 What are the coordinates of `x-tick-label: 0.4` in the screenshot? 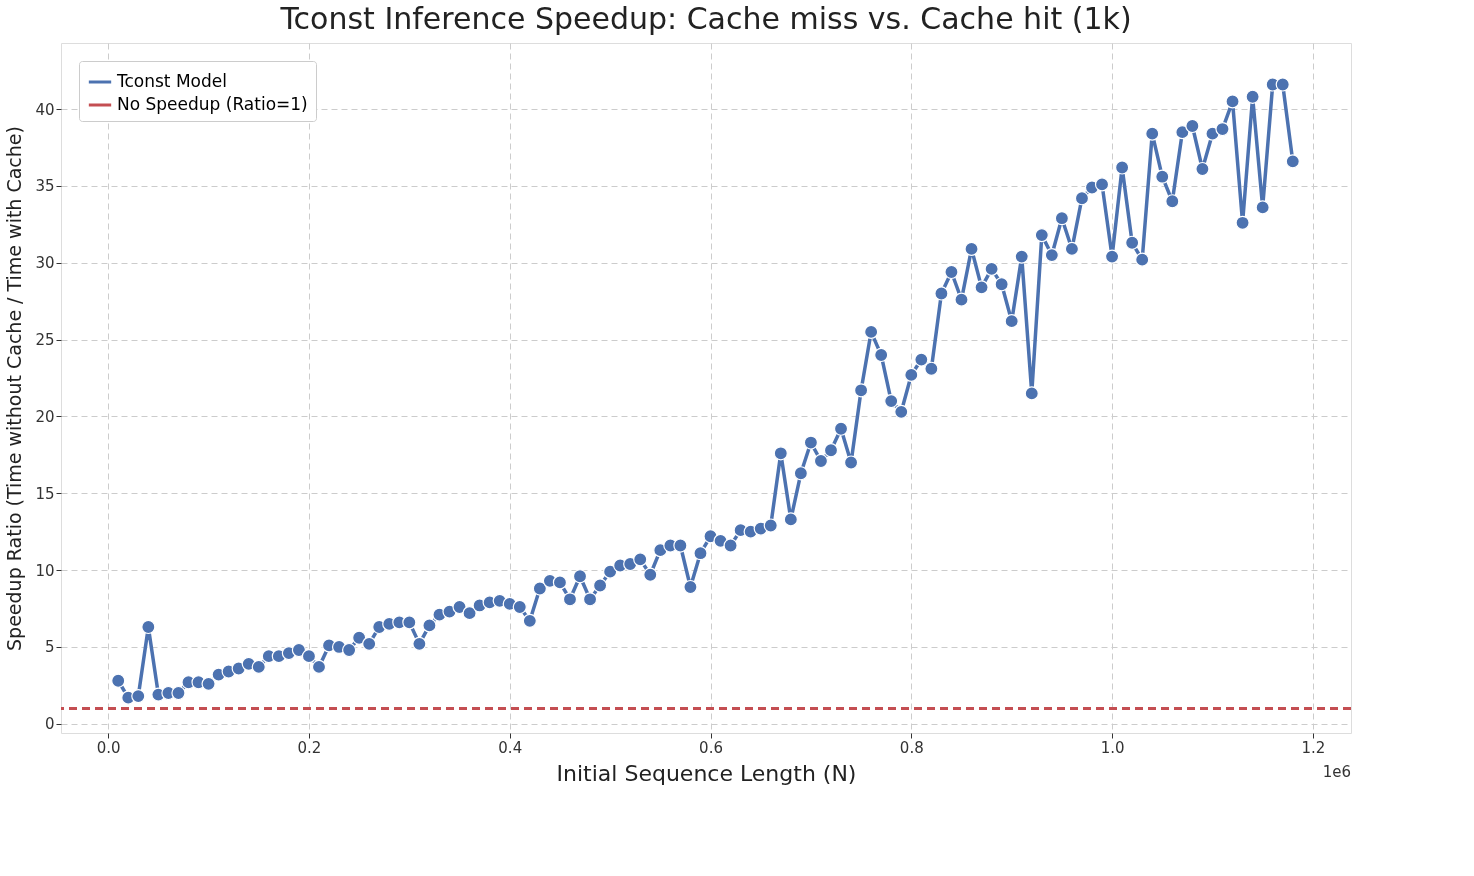 It's located at (510, 747).